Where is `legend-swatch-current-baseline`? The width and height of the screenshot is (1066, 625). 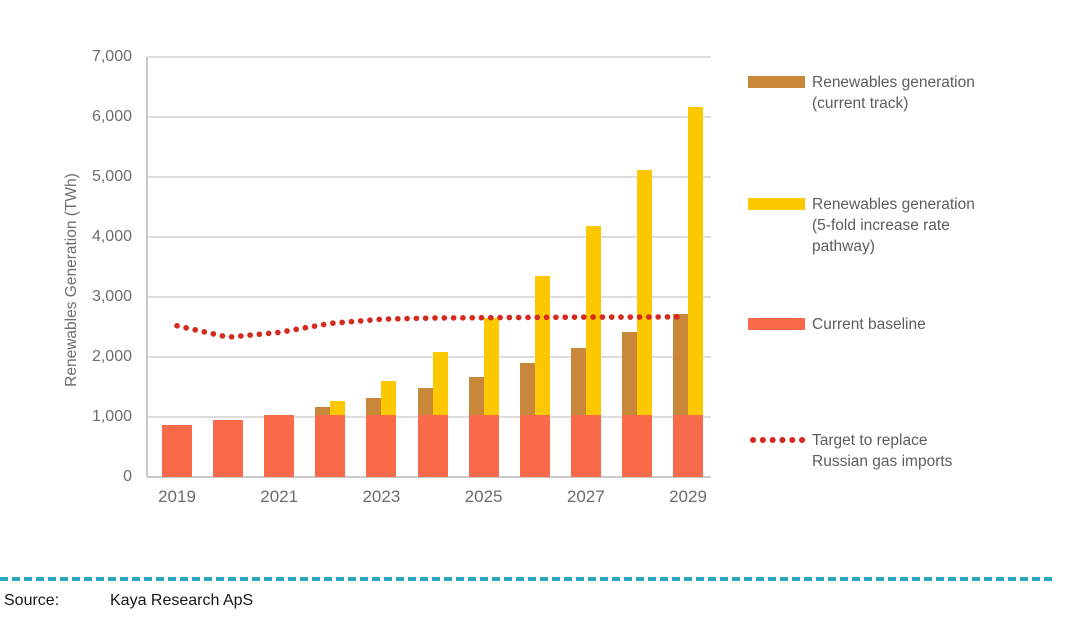 legend-swatch-current-baseline is located at coordinates (776, 324).